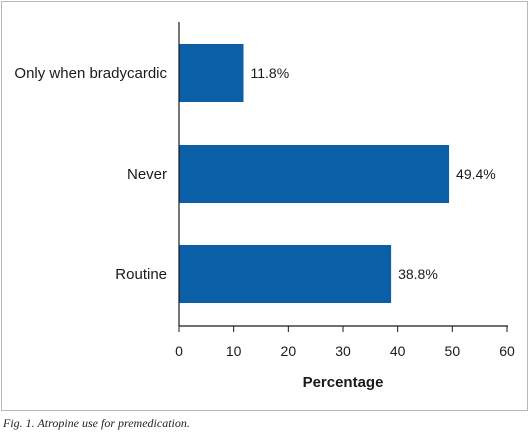  Describe the element at coordinates (398, 351) in the screenshot. I see `x-tick-label-4: 40` at that location.